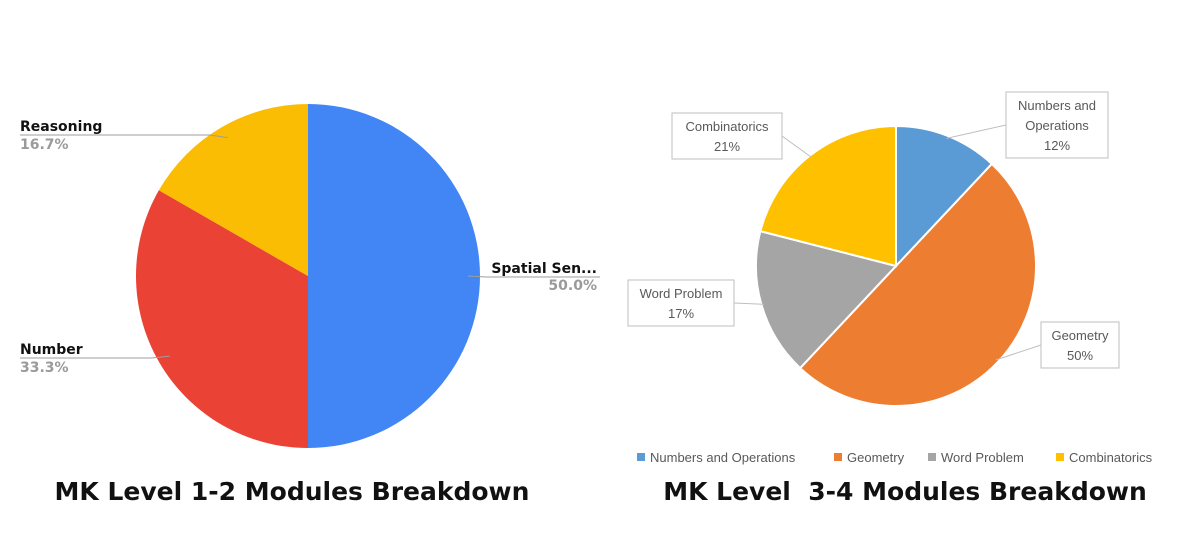 This screenshot has width=1200, height=534. What do you see at coordinates (917, 284) in the screenshot?
I see `pie-slice-geometry` at bounding box center [917, 284].